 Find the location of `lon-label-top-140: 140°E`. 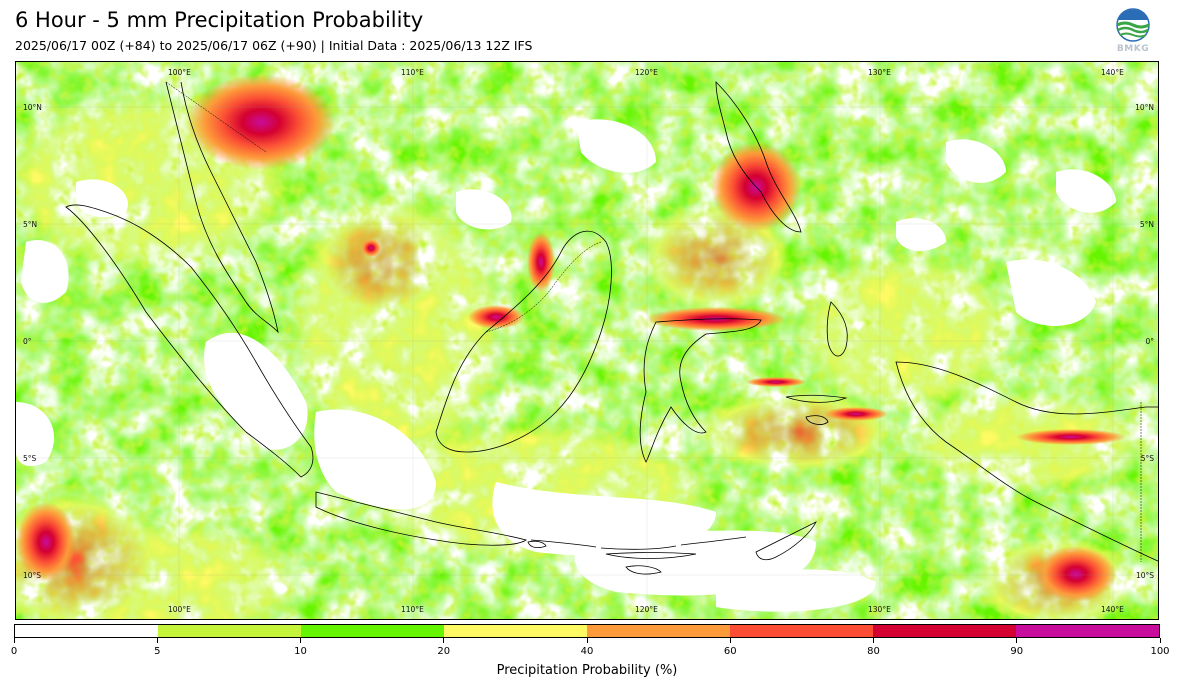

lon-label-top-140: 140°E is located at coordinates (1112, 72).